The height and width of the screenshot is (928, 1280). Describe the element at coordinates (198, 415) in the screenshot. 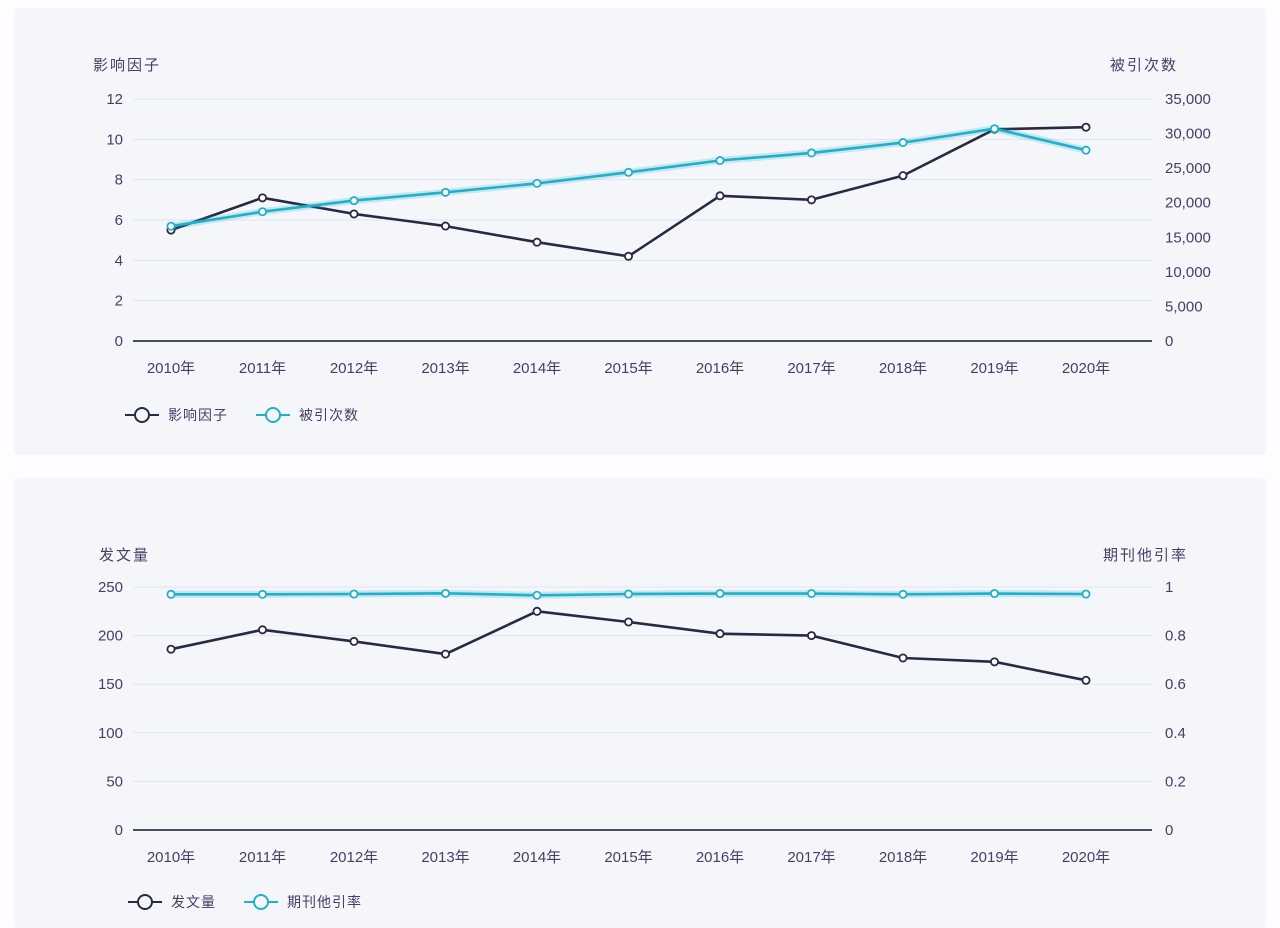

I see `legend-label: 影响因子` at that location.